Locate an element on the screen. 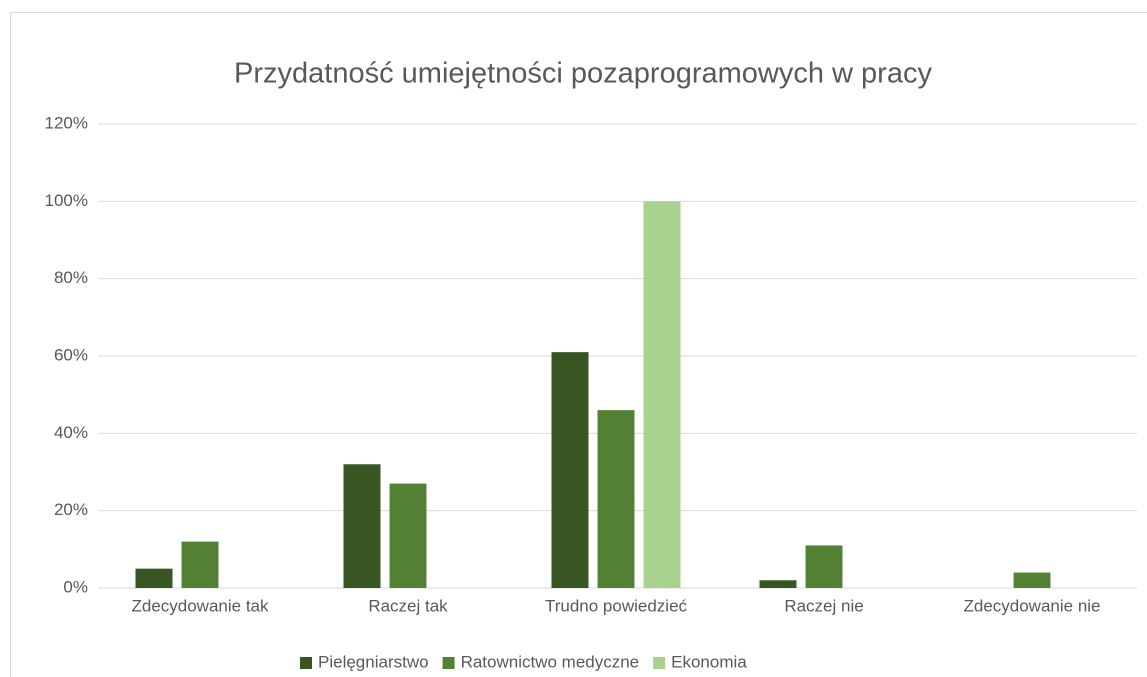  x-tick-label: Zdecydowanie tak is located at coordinates (200, 605).